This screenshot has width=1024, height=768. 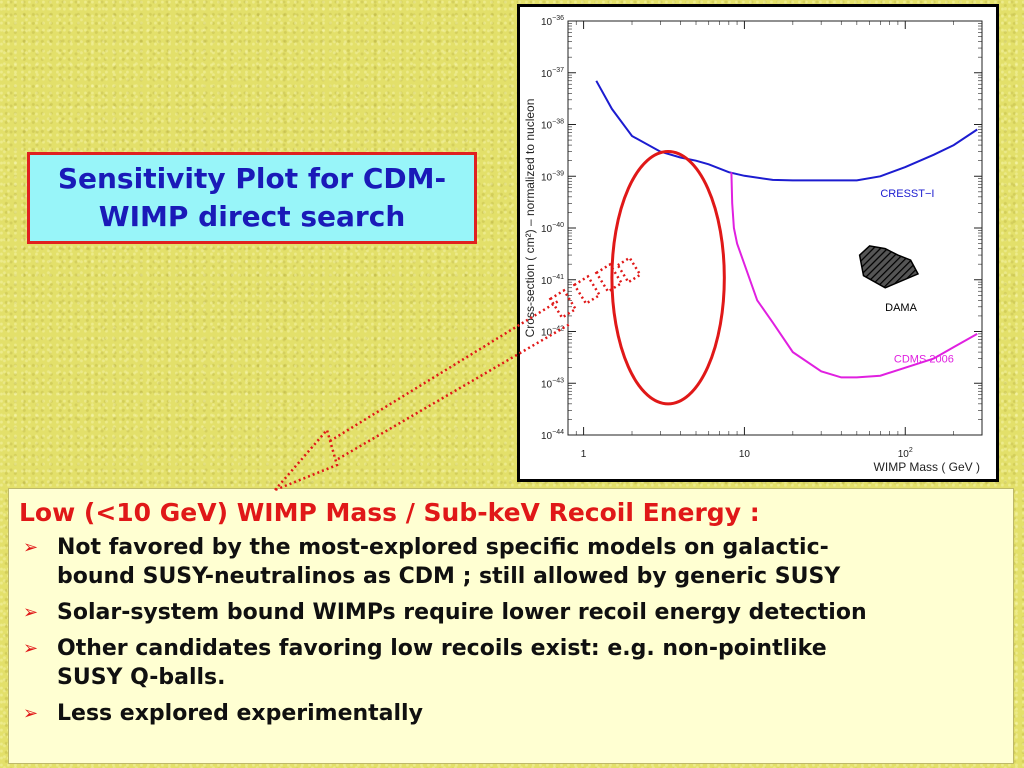 I want to click on x-tick-label: 10, so click(x=745, y=454).